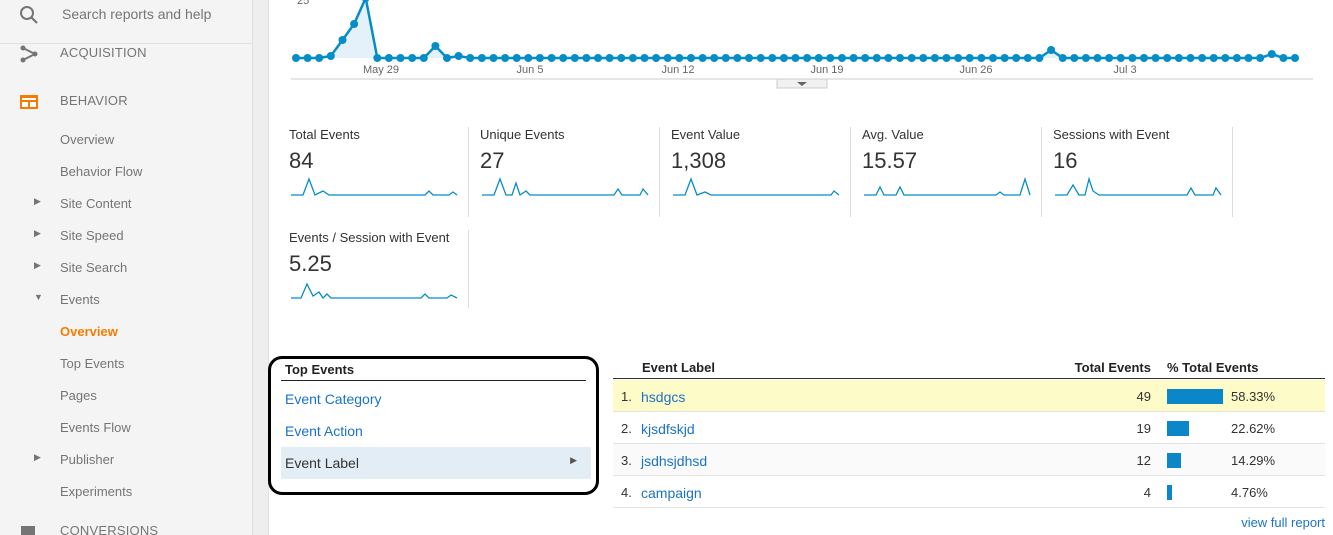 This screenshot has width=1333, height=535. I want to click on nav-item-site-content: ▶ Site Content, so click(126, 204).